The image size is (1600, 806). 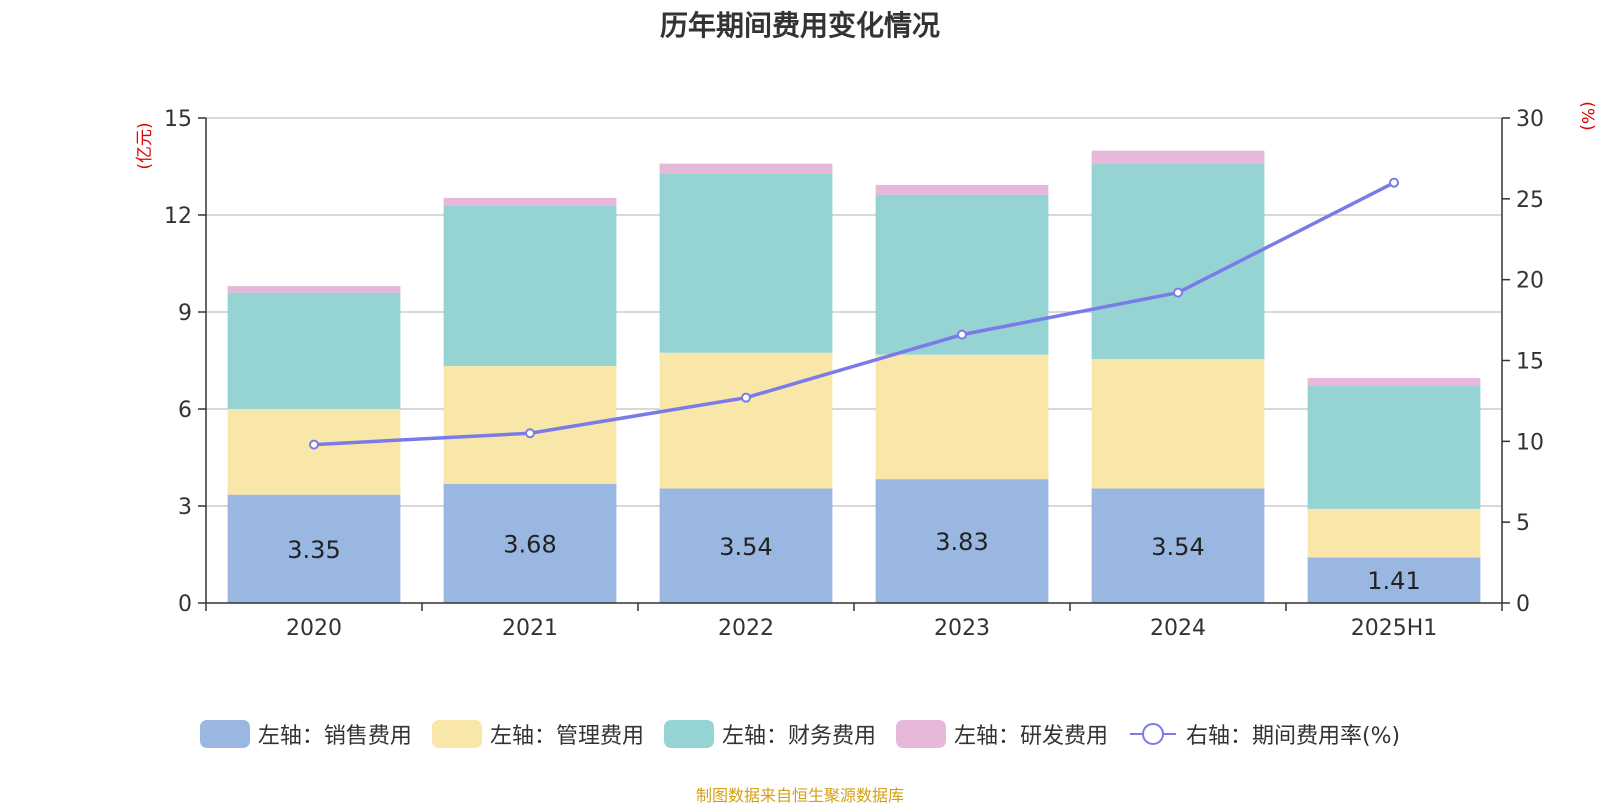 I want to click on right-tick-label: 5, so click(x=1523, y=523).